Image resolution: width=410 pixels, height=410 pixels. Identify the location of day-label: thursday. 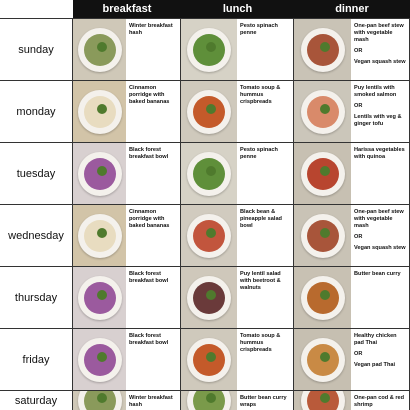
(36, 297).